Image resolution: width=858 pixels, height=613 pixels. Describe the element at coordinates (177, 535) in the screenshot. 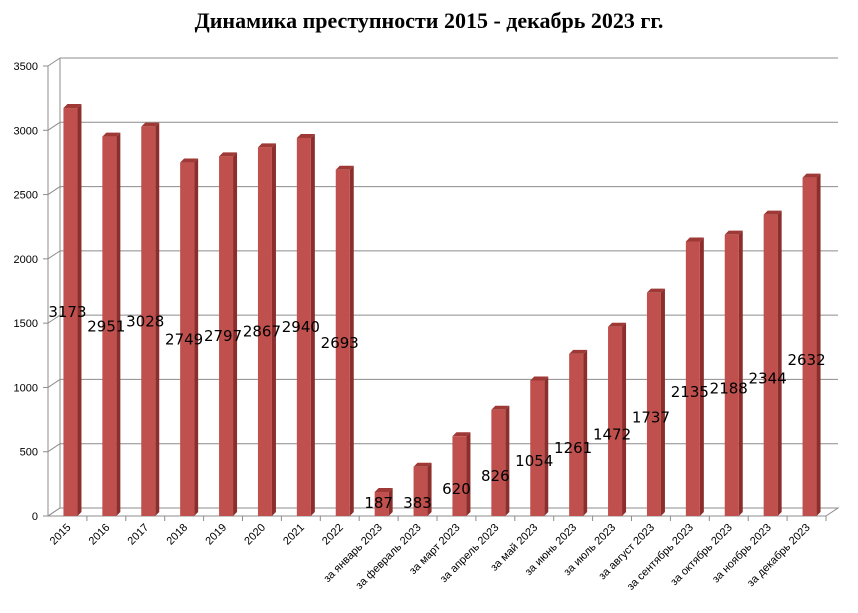

I see `x-tick-label: 2018` at that location.